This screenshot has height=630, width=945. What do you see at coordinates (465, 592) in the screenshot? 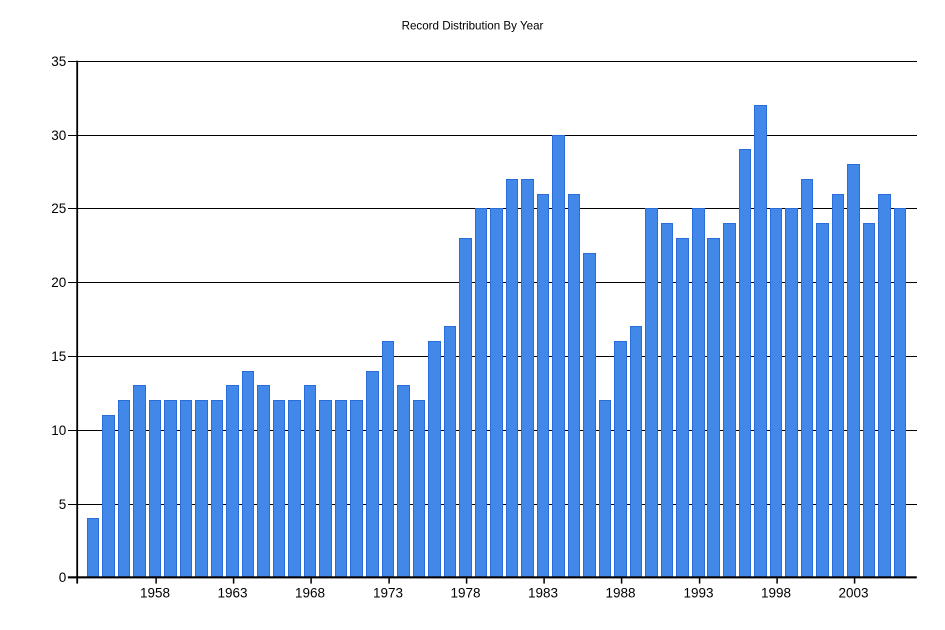
I see `svg-text: 1978` at bounding box center [465, 592].